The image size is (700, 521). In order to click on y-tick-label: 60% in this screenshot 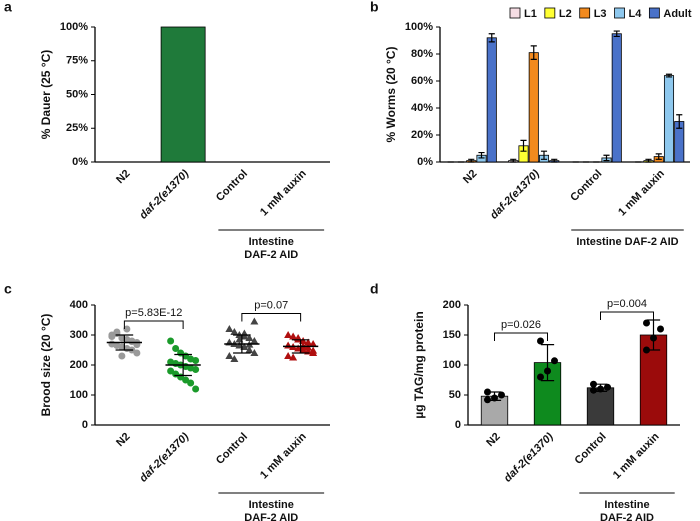, I will do `click(422, 81)`.